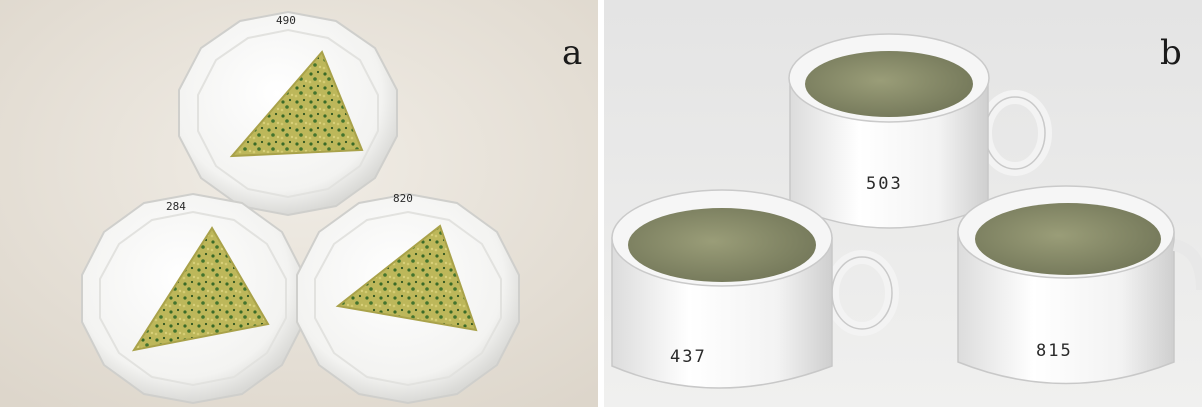  Describe the element at coordinates (688, 357) in the screenshot. I see `cup-code-437: 437` at that location.